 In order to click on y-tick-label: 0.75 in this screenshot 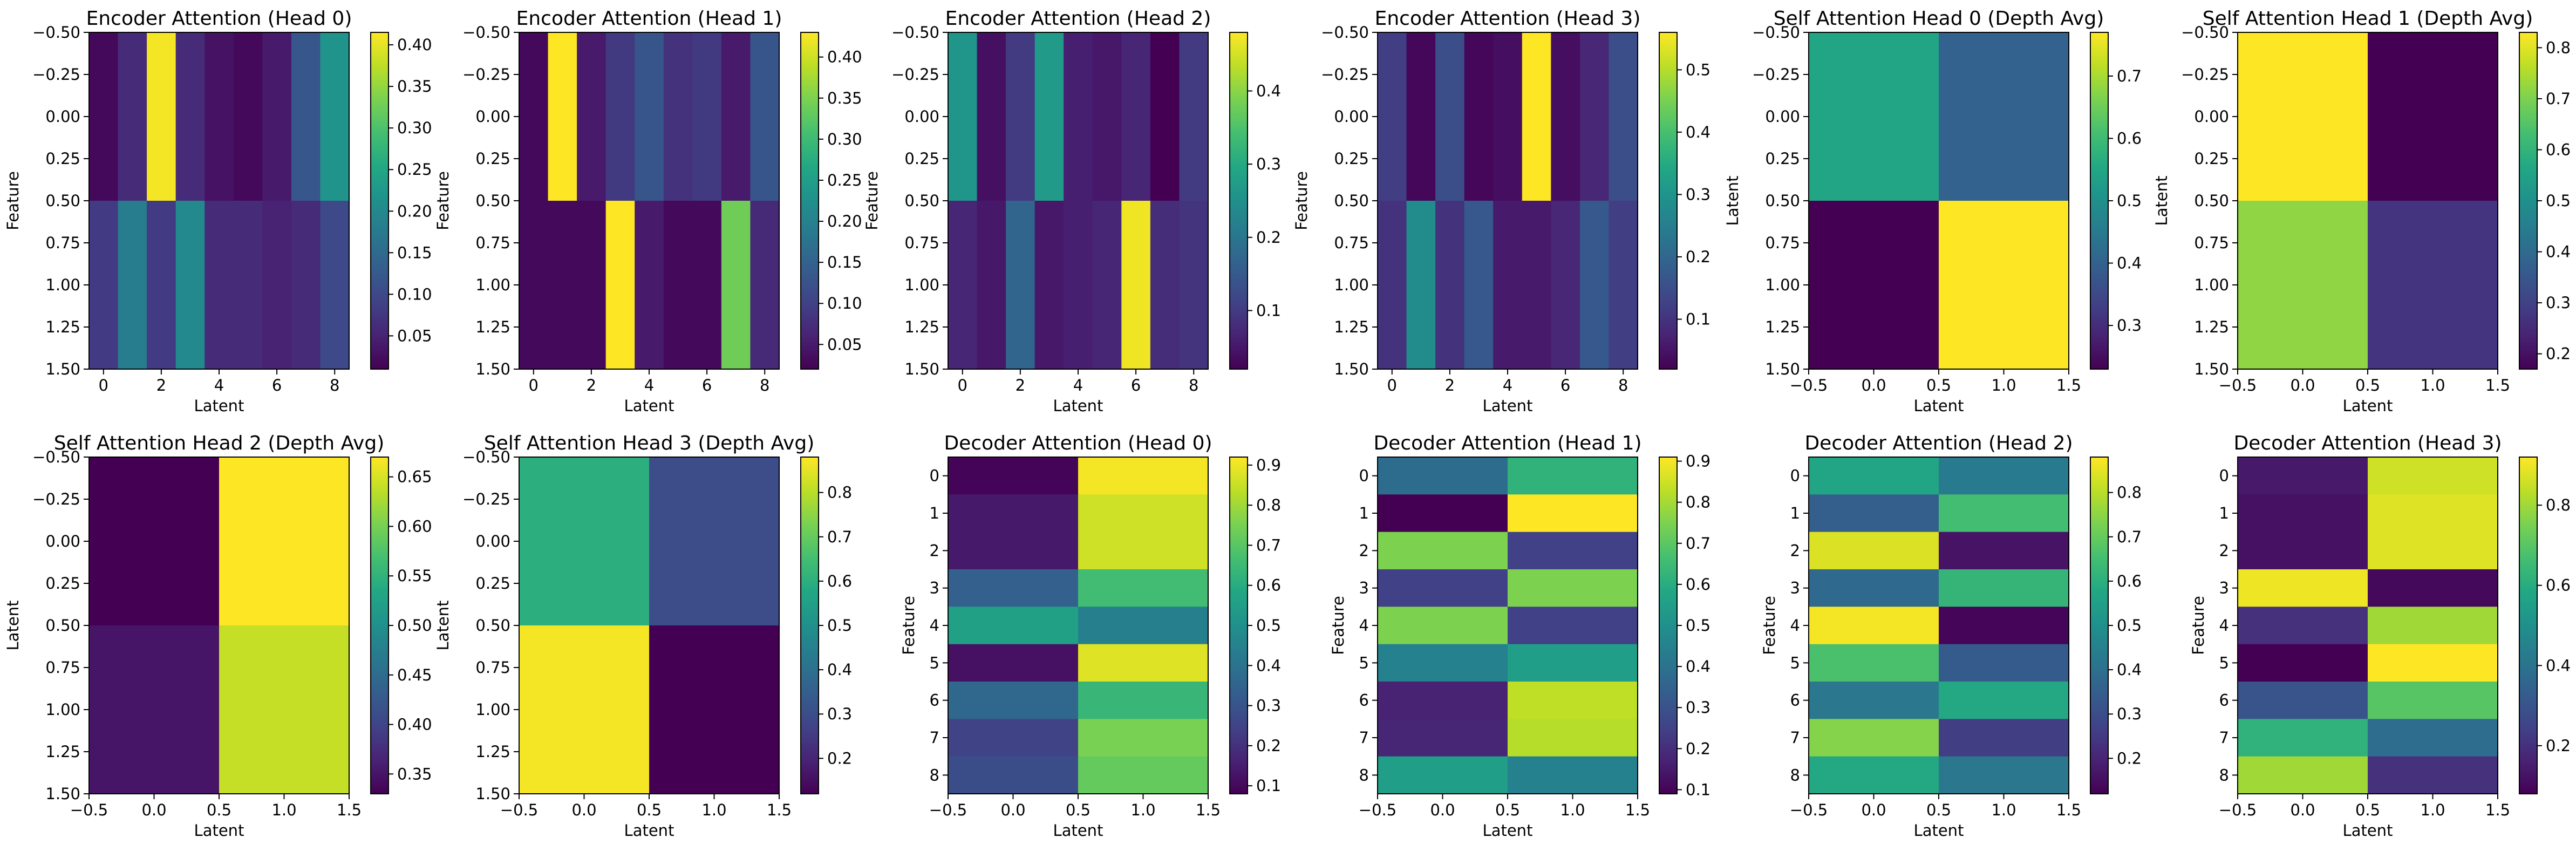, I will do `click(921, 243)`.